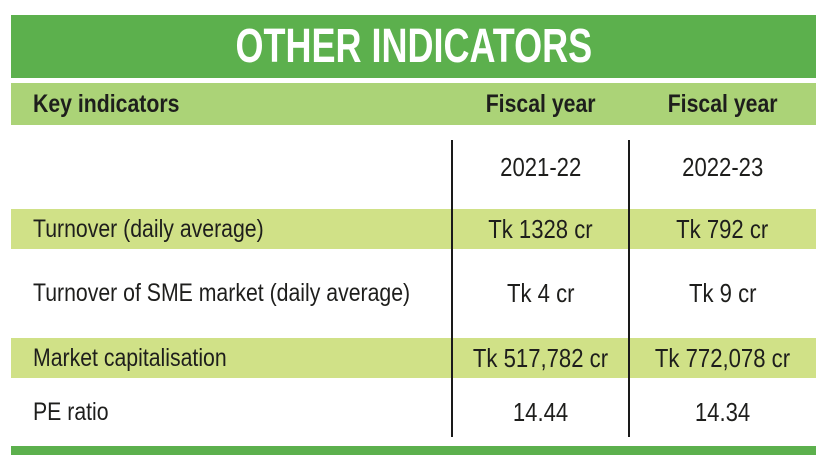 This screenshot has height=466, width=824. I want to click on row-value-cell: 14.34, so click(722, 412).